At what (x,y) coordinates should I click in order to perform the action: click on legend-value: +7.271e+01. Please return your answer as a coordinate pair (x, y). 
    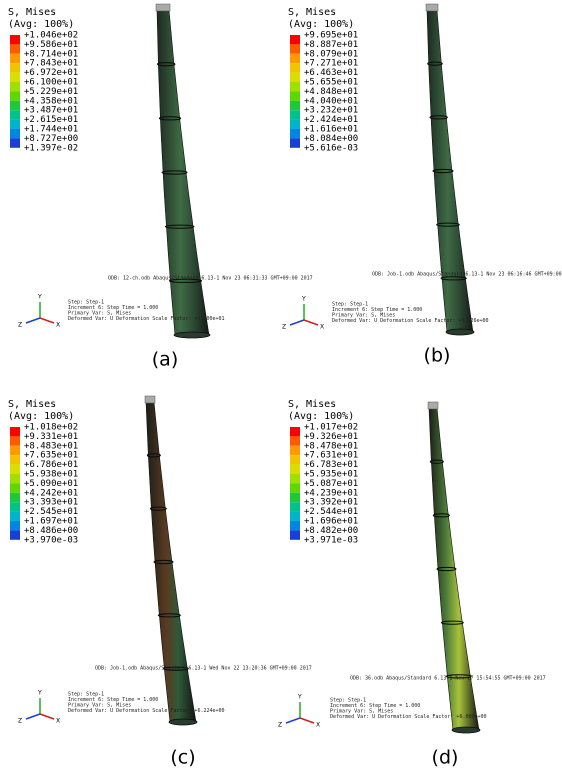
    Looking at the image, I should click on (331, 64).